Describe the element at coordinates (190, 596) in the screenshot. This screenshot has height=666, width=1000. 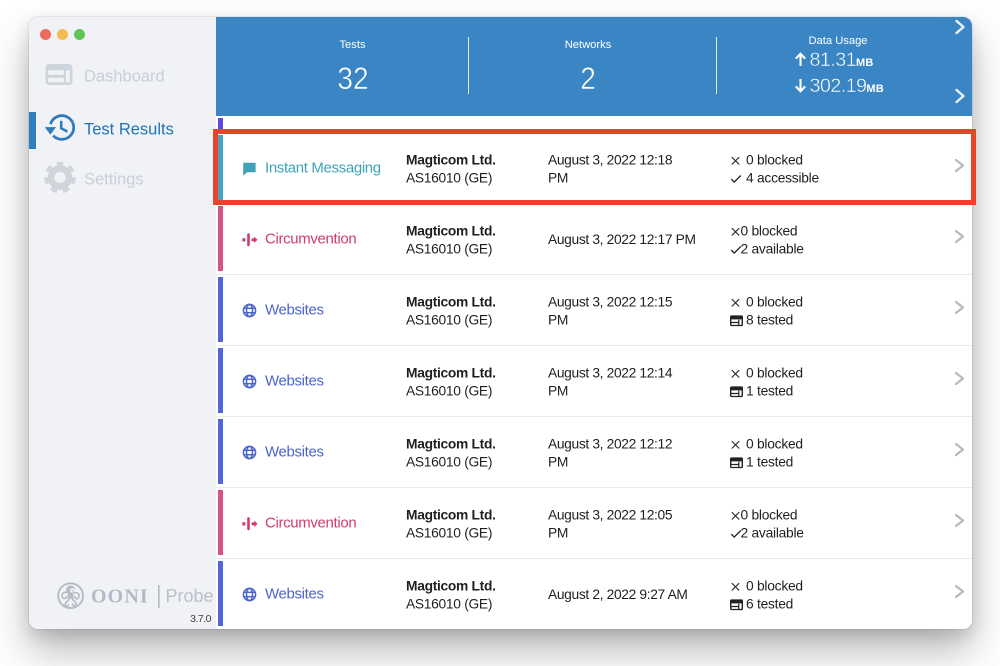
I see `svg-text: Probe` at that location.